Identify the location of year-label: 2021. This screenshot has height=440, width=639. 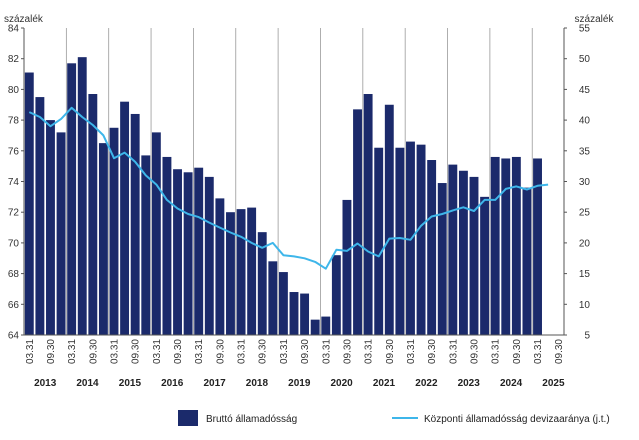
(384, 383).